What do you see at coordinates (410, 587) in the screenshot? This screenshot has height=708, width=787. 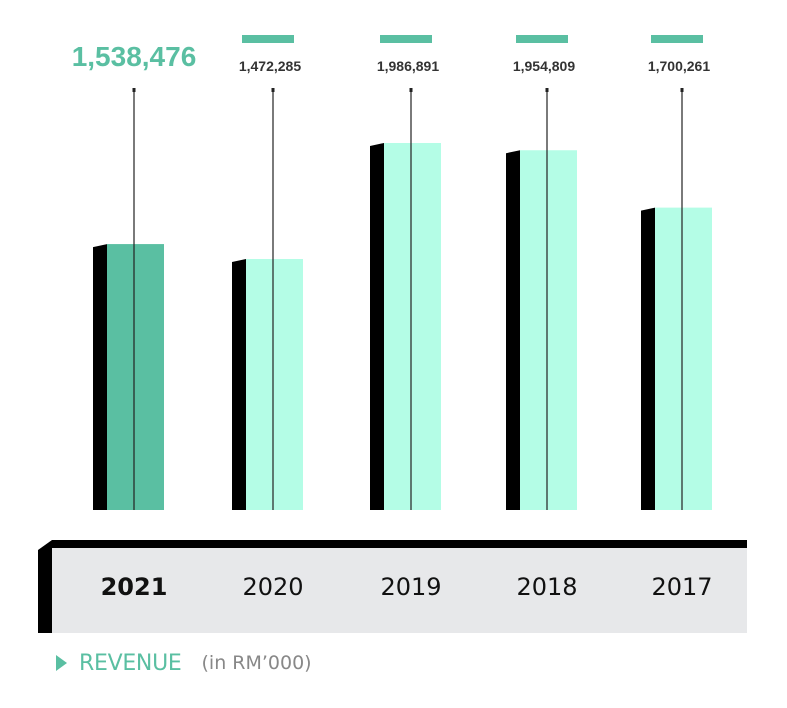 I see `year-label: 2019` at bounding box center [410, 587].